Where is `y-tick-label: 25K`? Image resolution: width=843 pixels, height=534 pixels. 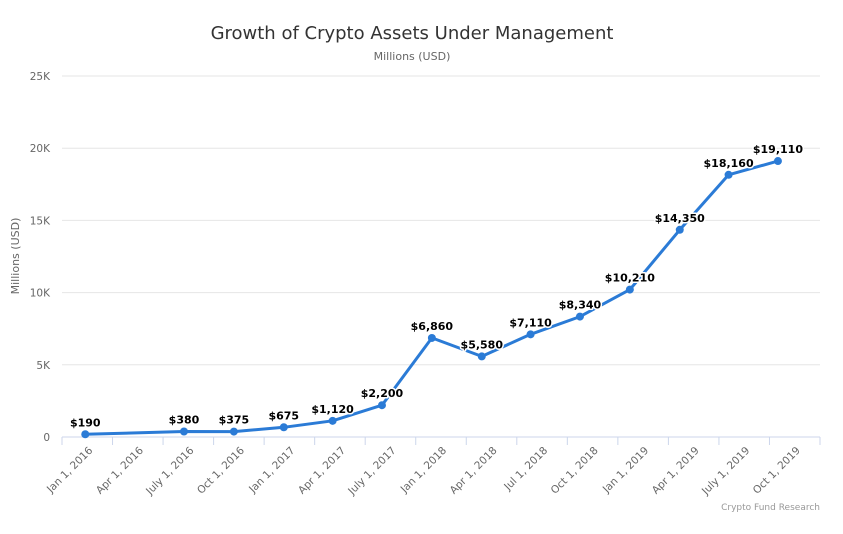 y-tick-label: 25K is located at coordinates (40, 77).